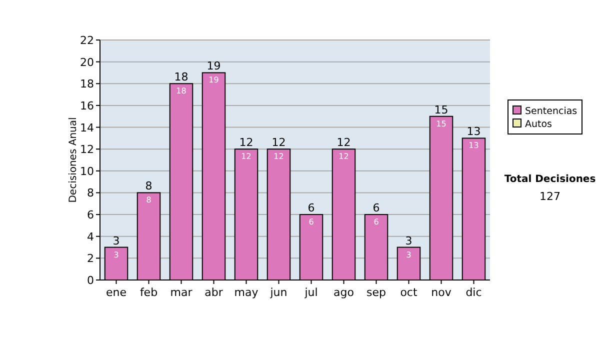  What do you see at coordinates (87, 149) in the screenshot?
I see `y-tick-label: 12` at bounding box center [87, 149].